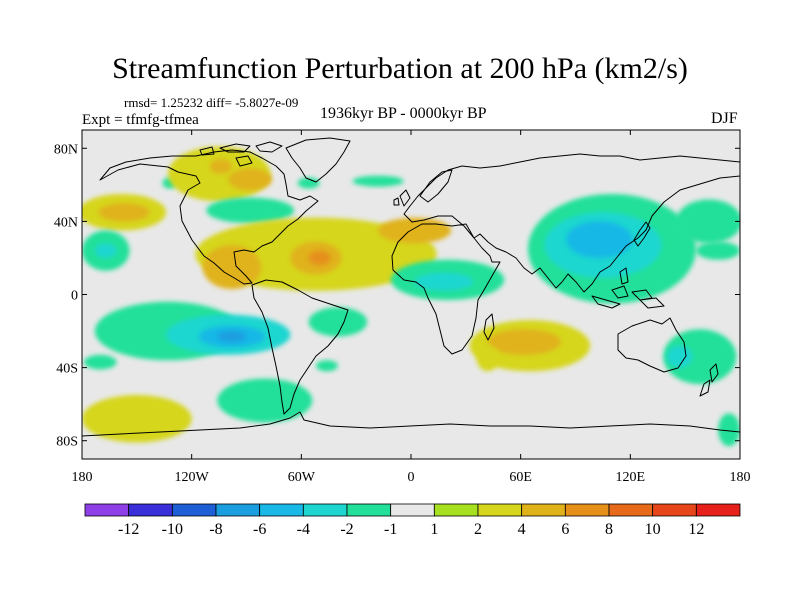  I want to click on coastline-new-zealand, so click(709, 380).